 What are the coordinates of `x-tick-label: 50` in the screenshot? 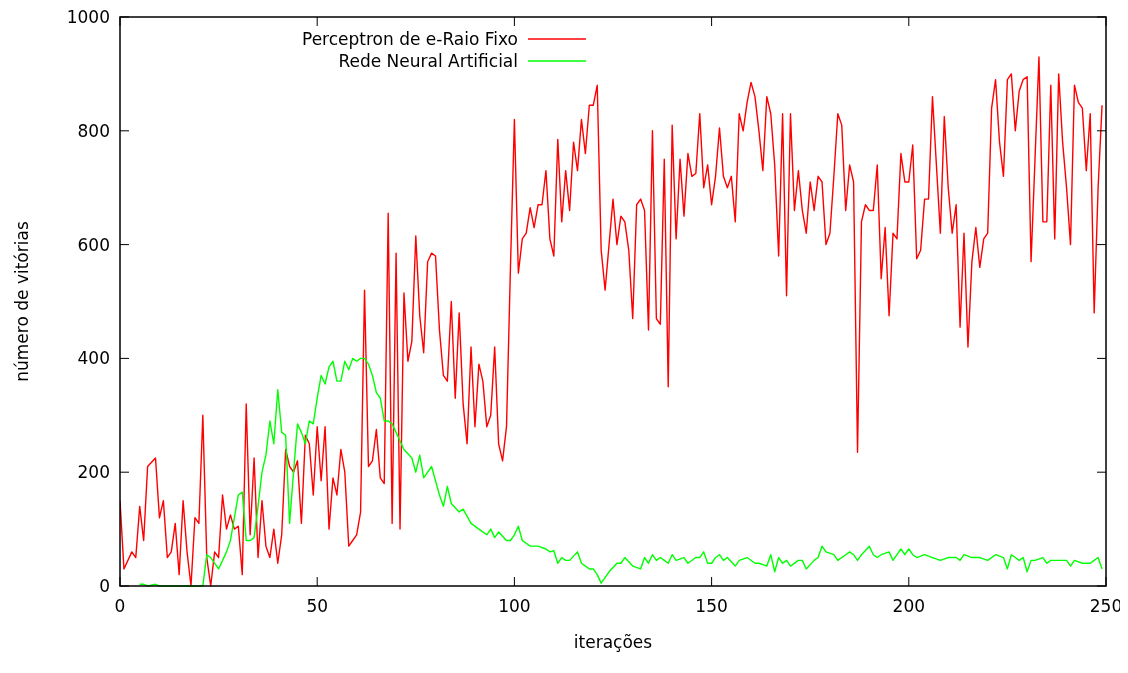 It's located at (317, 606).